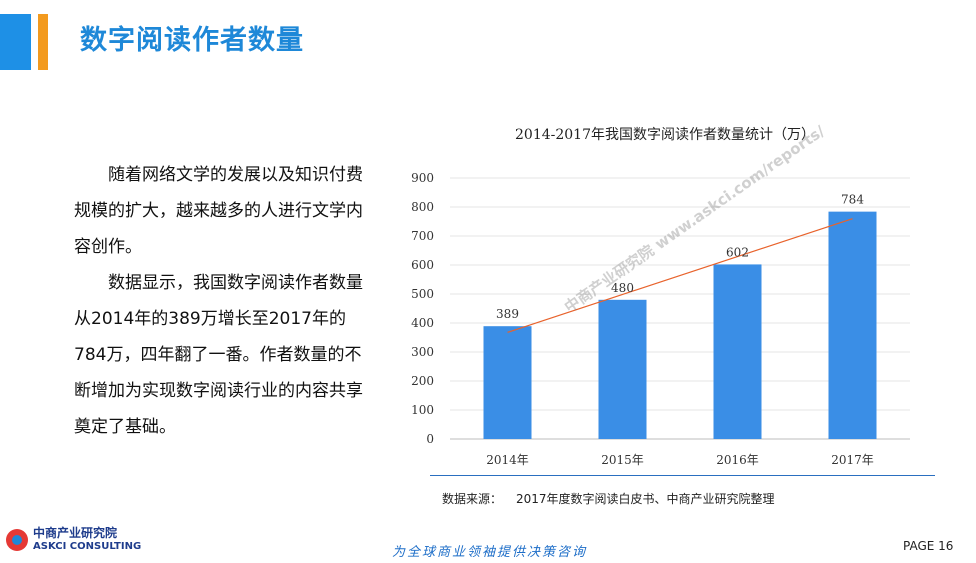  What do you see at coordinates (75, 533) in the screenshot?
I see `logo-name-cn: 中商产业研究院` at bounding box center [75, 533].